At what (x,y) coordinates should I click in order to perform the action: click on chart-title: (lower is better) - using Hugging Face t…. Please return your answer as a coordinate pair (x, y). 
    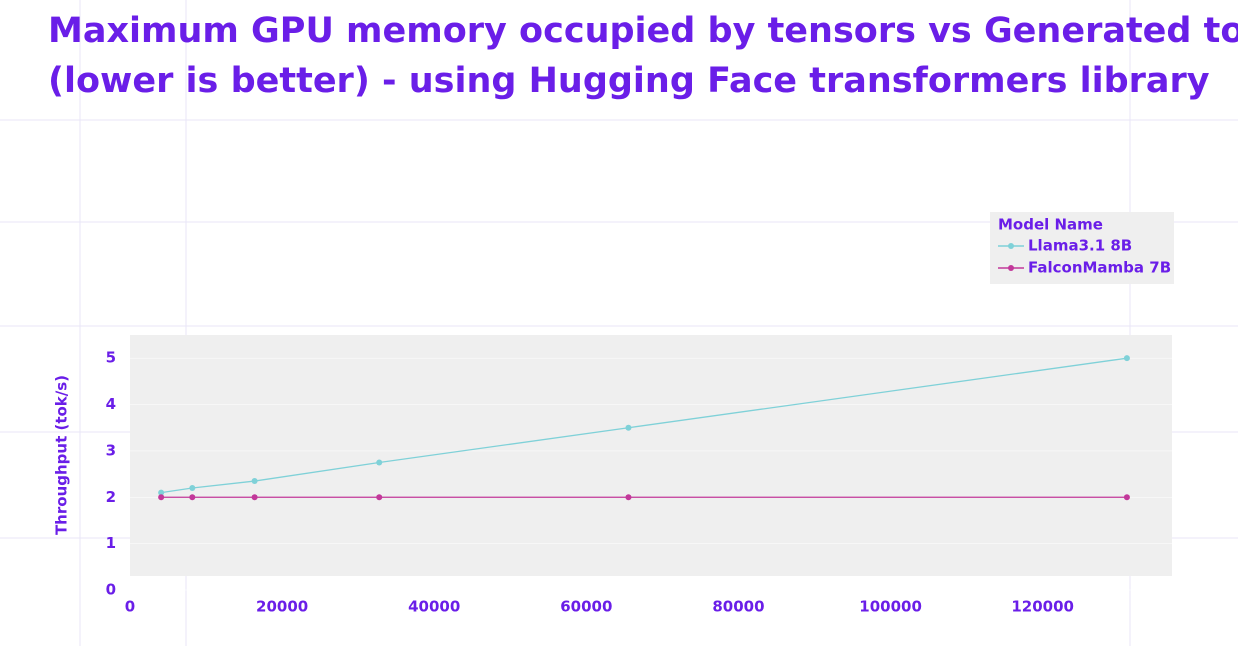
    Looking at the image, I should click on (629, 81).